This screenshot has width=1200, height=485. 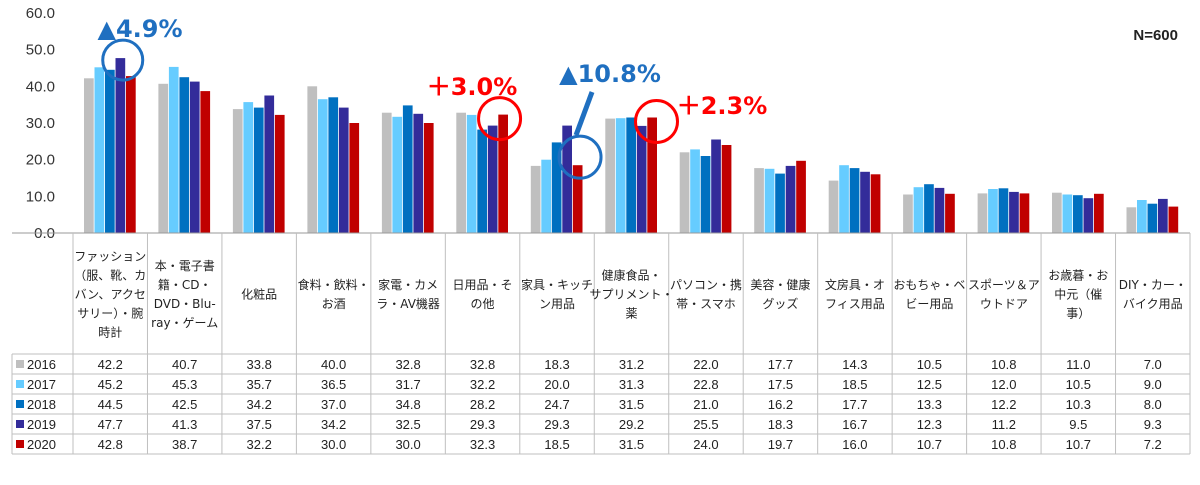 What do you see at coordinates (929, 444) in the screenshot?
I see `table-cell-2020-11: 10.7` at bounding box center [929, 444].